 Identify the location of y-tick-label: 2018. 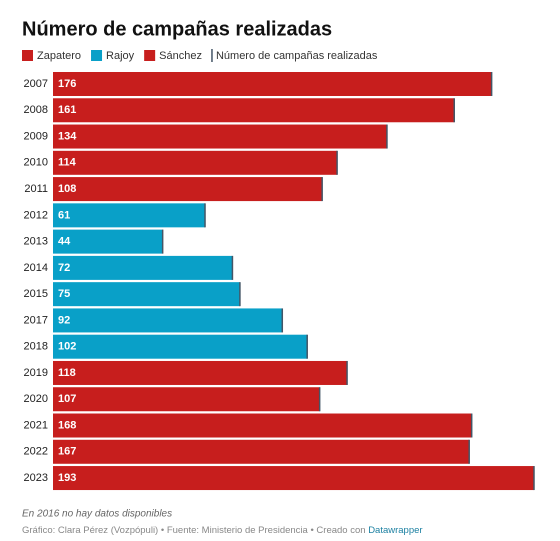
(36, 347).